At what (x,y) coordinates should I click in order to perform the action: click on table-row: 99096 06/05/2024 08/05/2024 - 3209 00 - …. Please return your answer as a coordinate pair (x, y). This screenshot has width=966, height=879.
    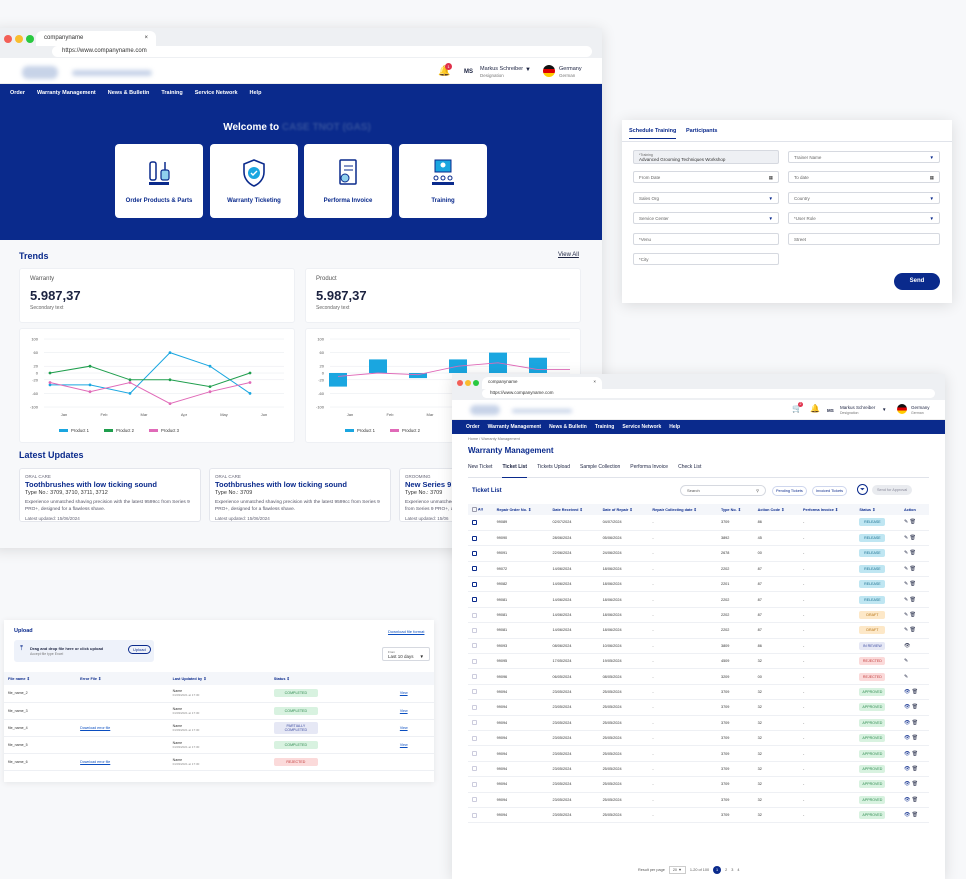
    Looking at the image, I should click on (698, 676).